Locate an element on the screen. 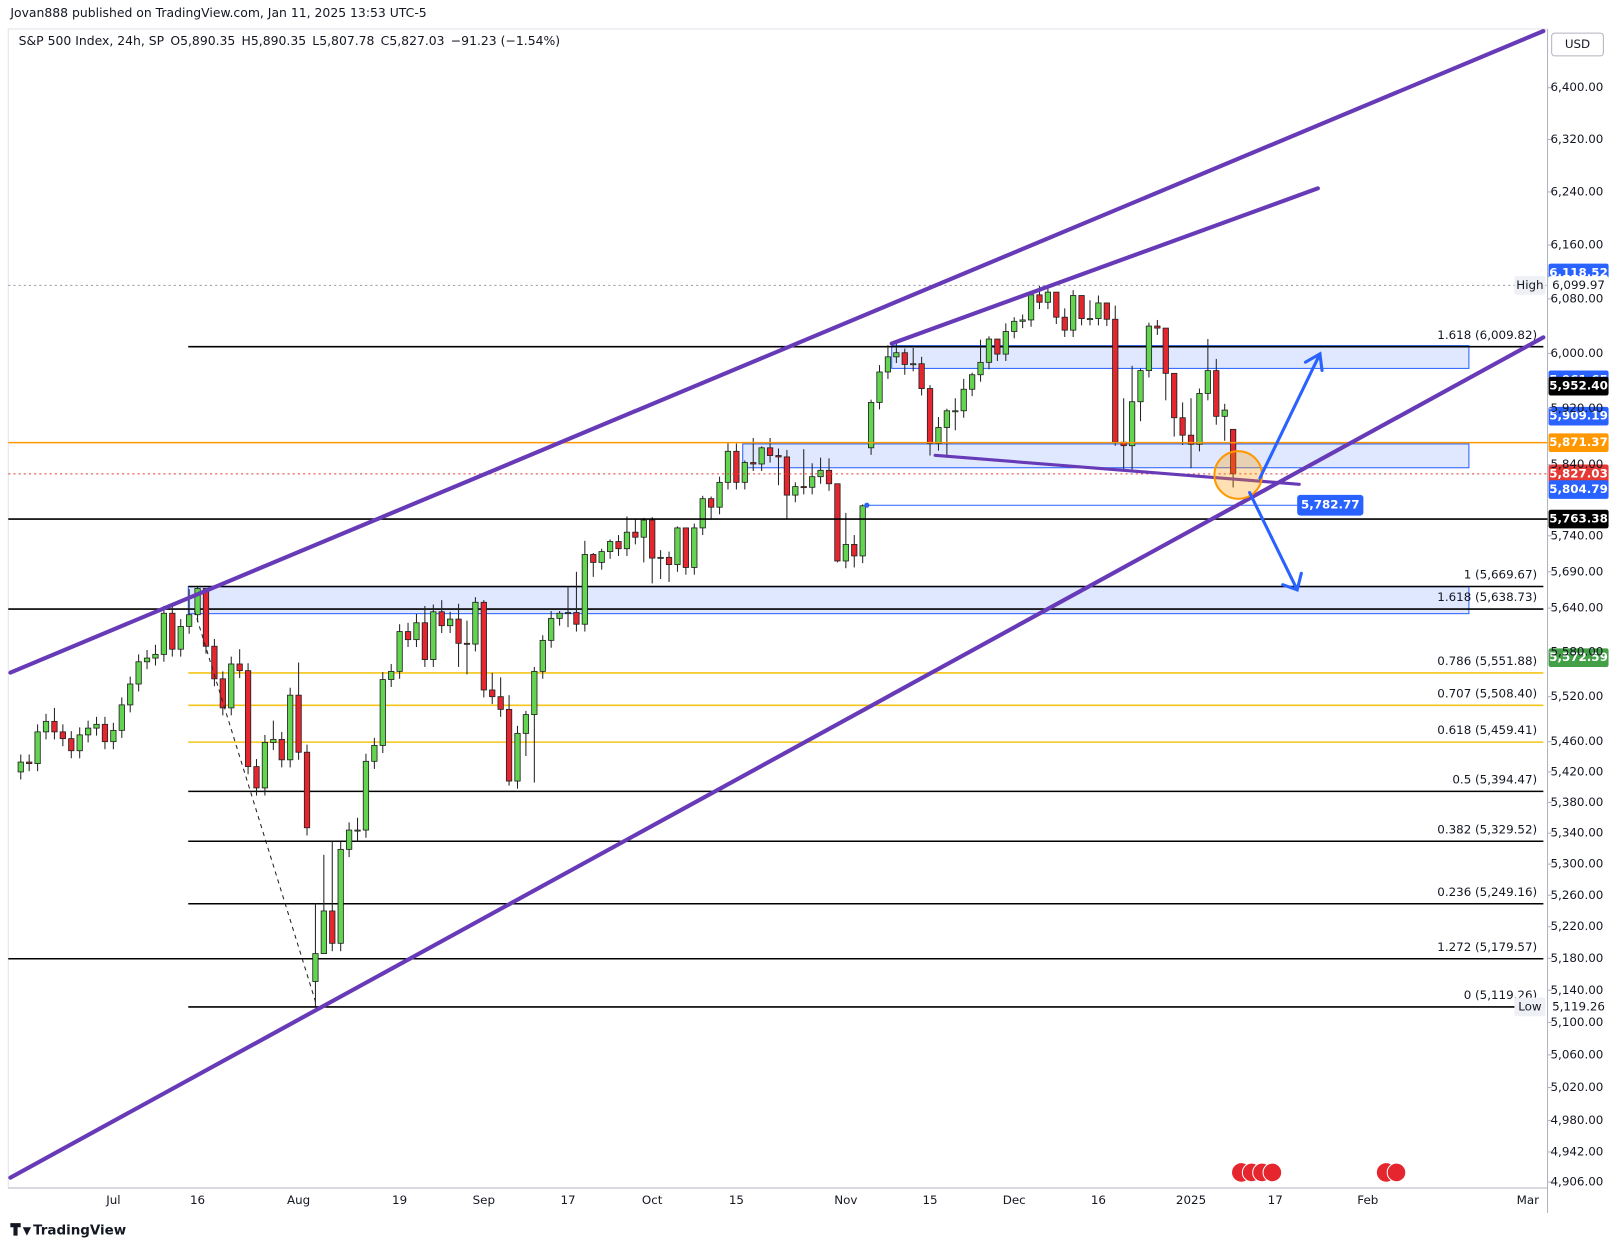 The height and width of the screenshot is (1248, 1622). calendar-icons is located at coordinates (1319, 1172).